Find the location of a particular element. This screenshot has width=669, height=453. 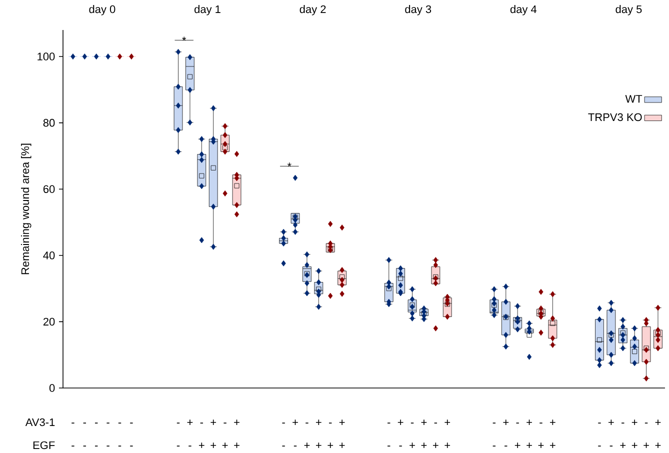

y-tick-label: 80 is located at coordinates (49, 122).